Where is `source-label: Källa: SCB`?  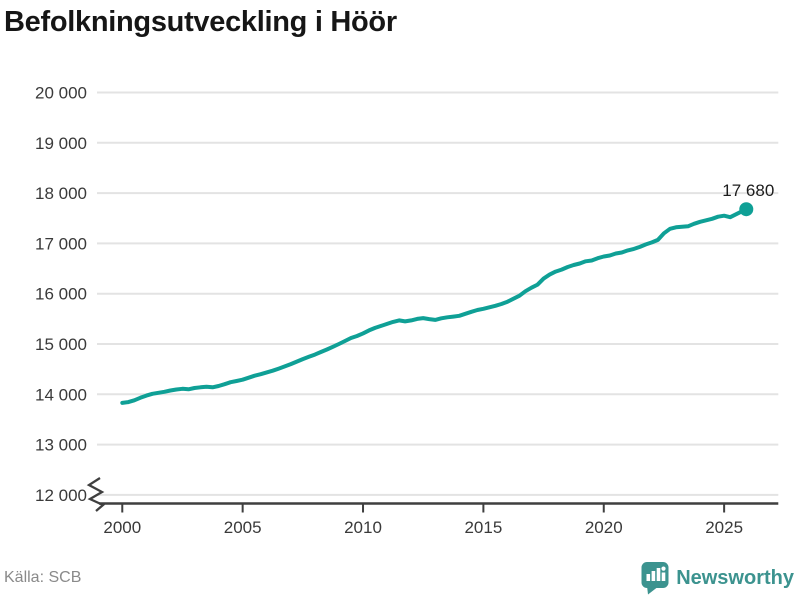
source-label: Källa: SCB is located at coordinates (43, 577).